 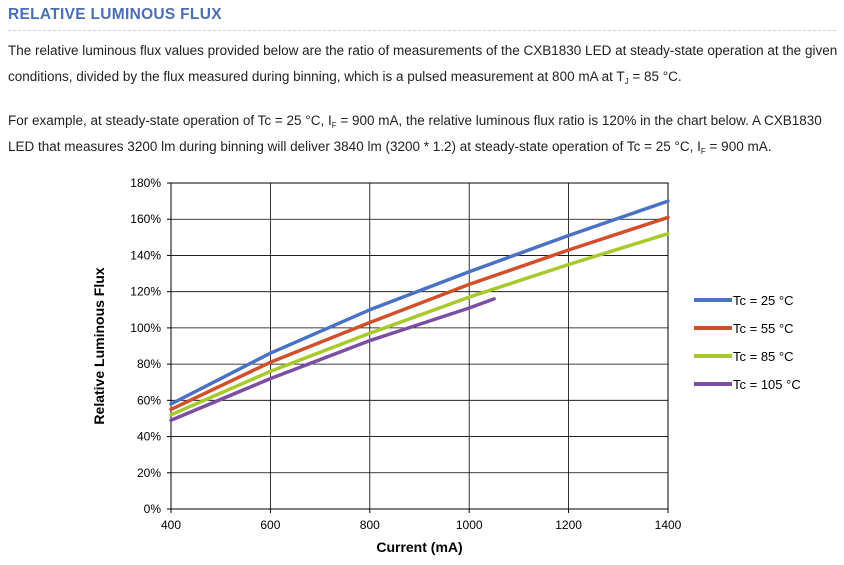 I want to click on series-line, so click(x=332, y=360).